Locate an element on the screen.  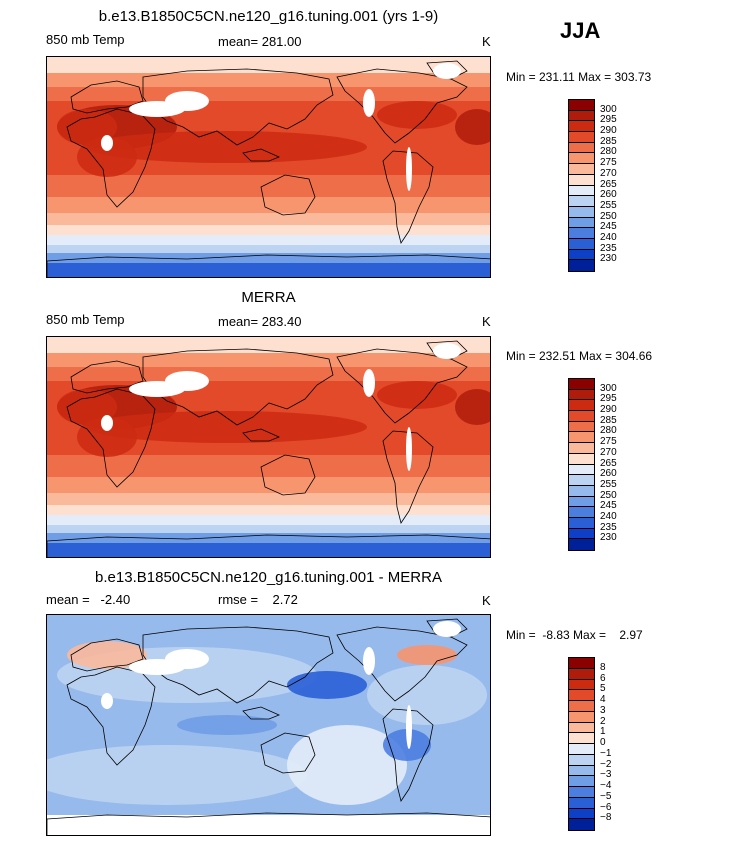
panel-2-variable: 850 mb Temp is located at coordinates (85, 319).